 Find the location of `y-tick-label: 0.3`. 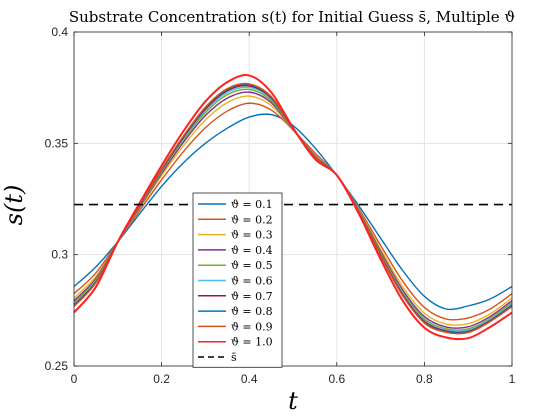

y-tick-label: 0.3 is located at coordinates (59, 255).